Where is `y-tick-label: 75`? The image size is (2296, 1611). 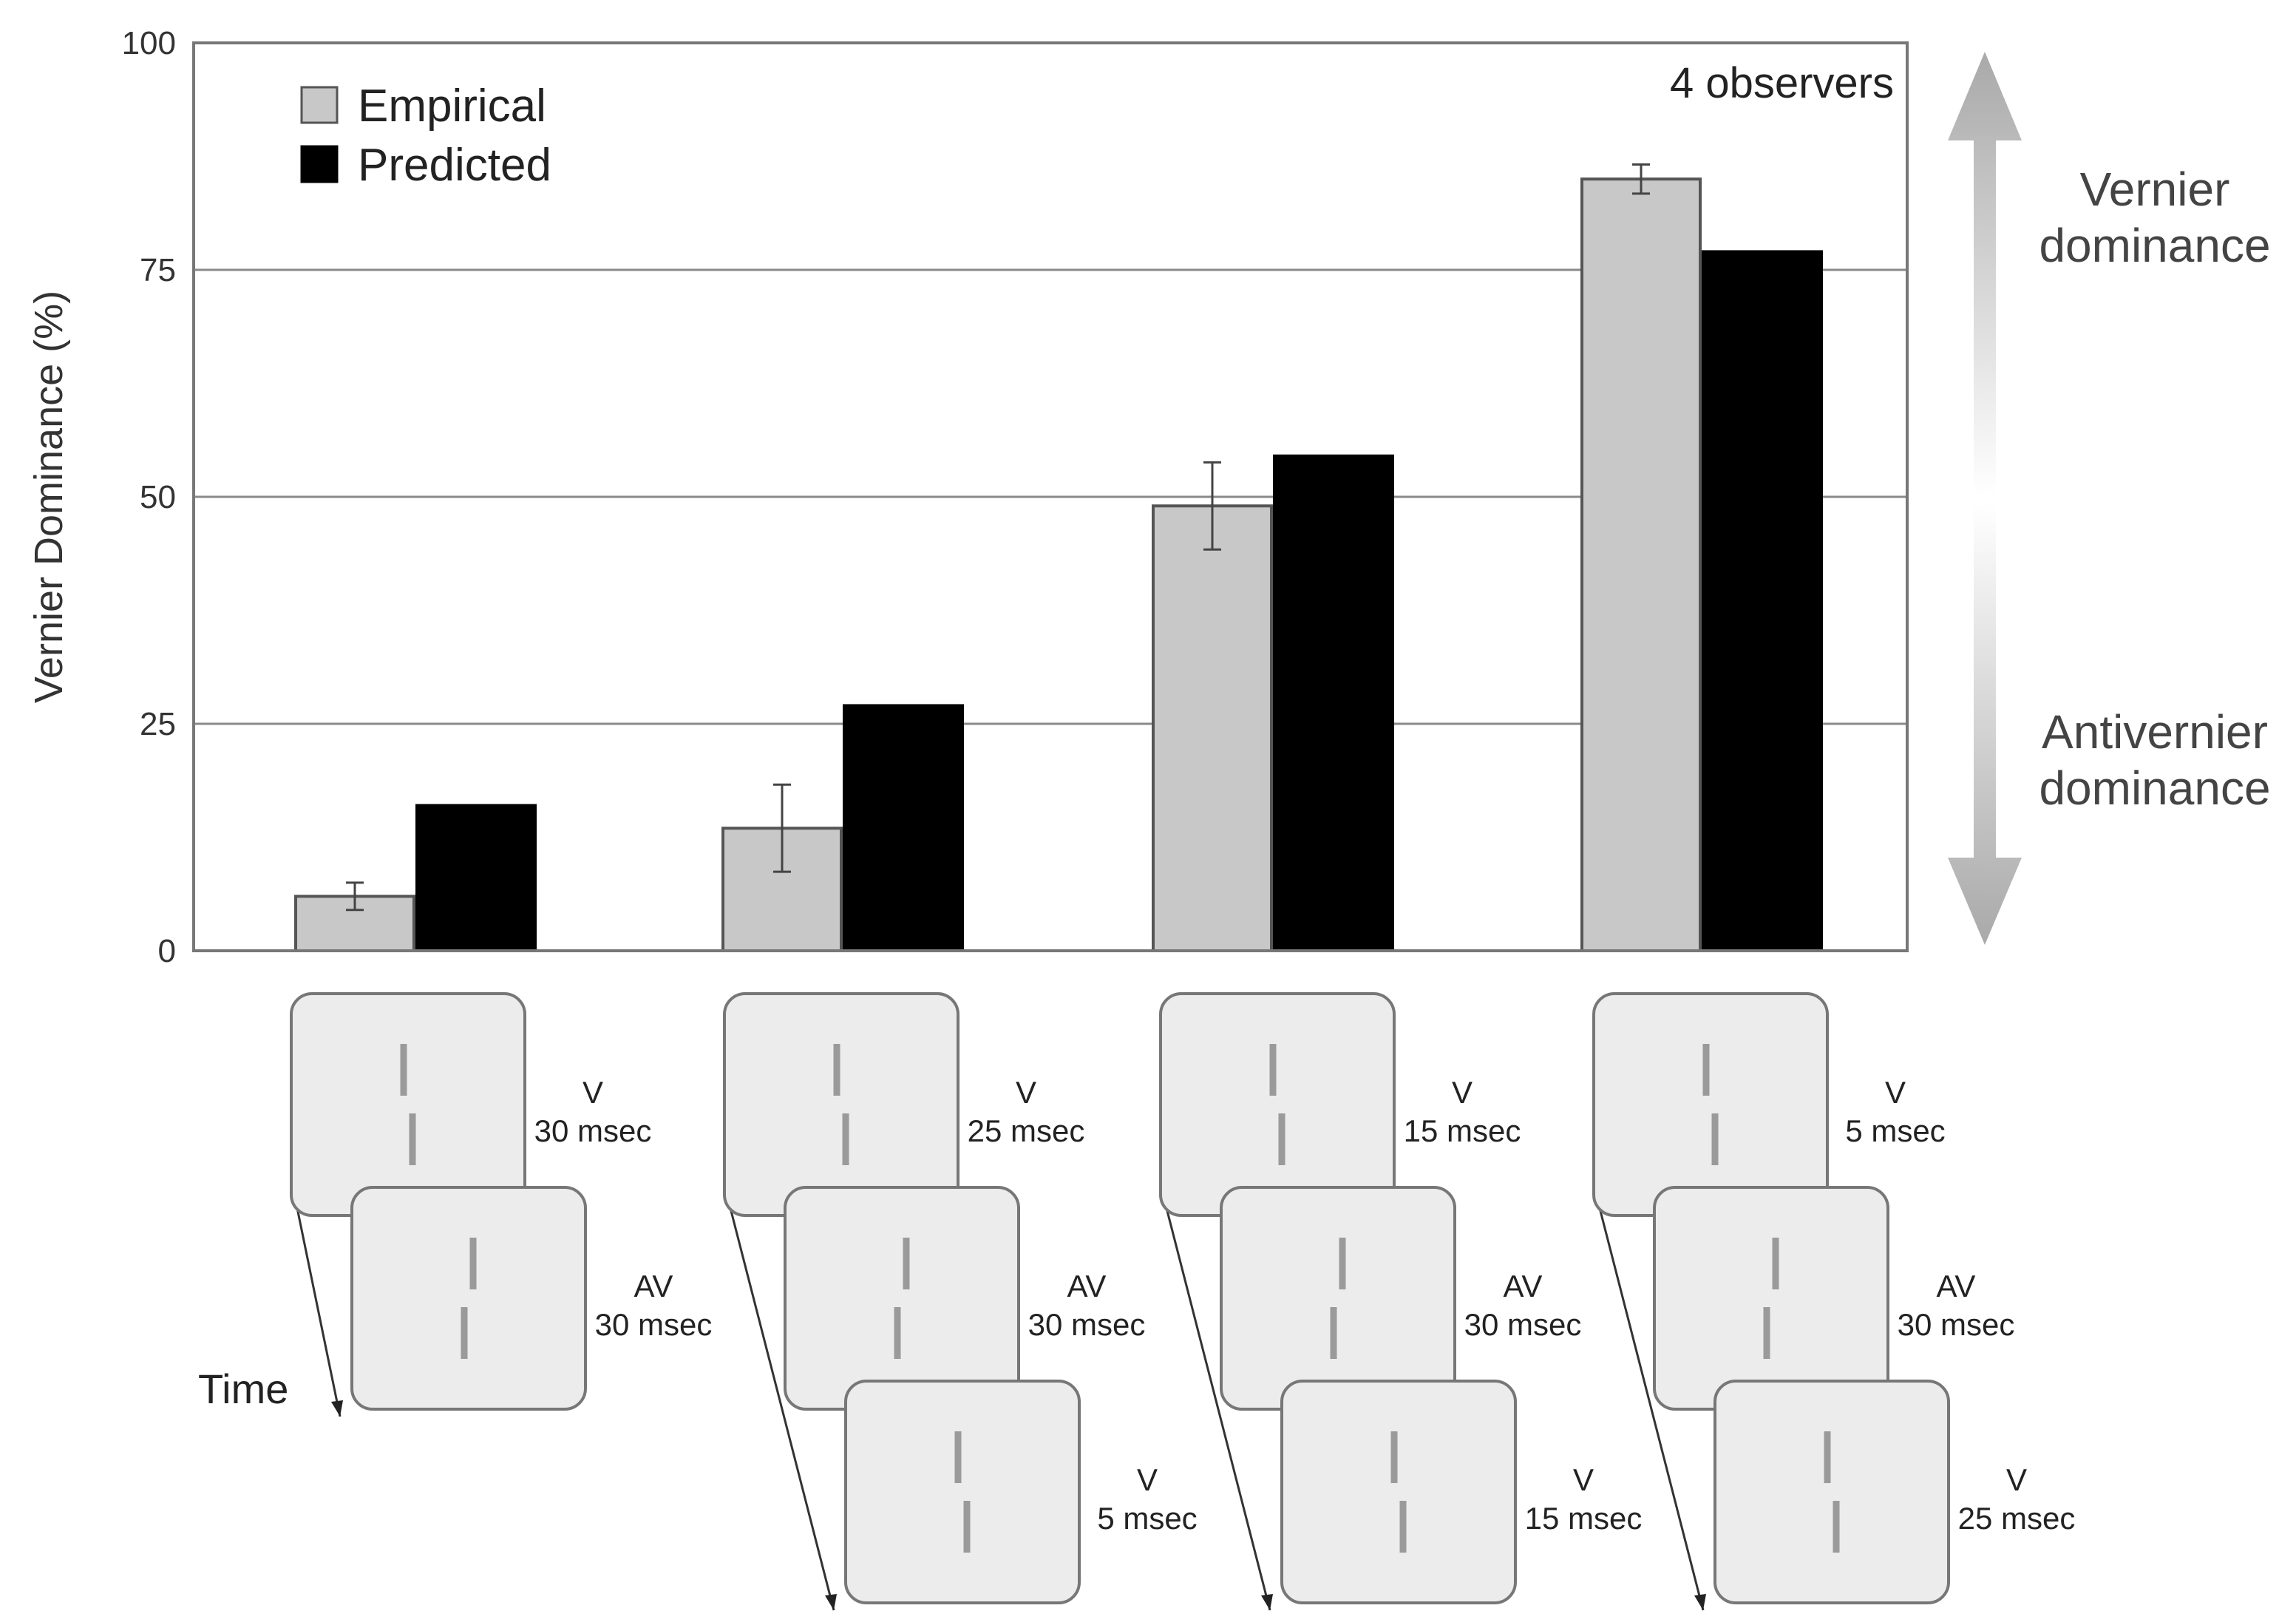
y-tick-label: 75 is located at coordinates (158, 270).